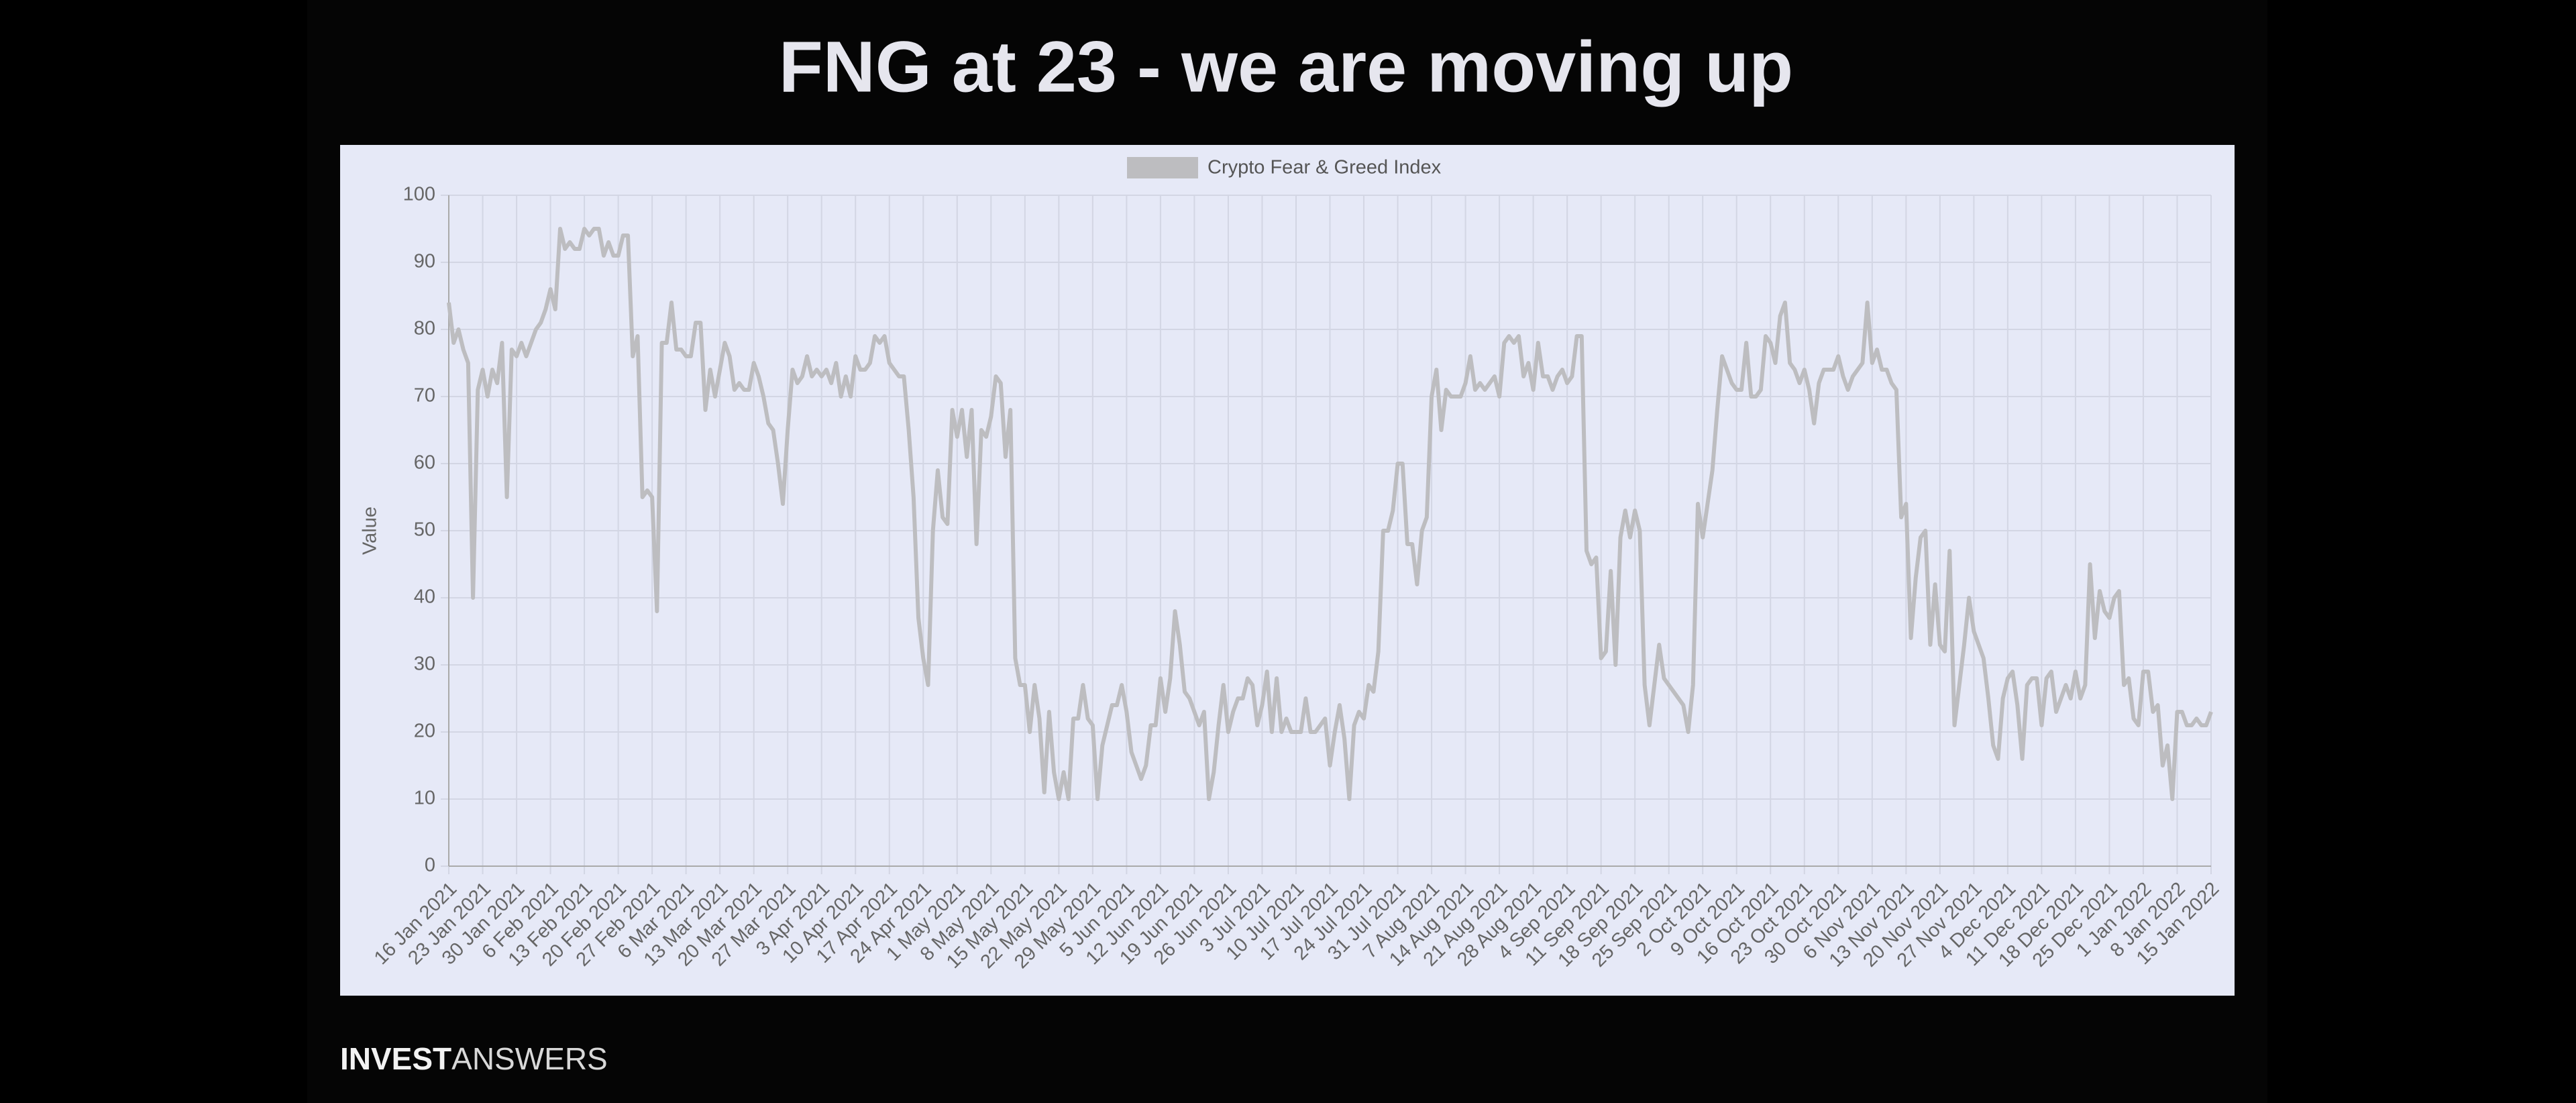 Image resolution: width=2576 pixels, height=1103 pixels. Describe the element at coordinates (424, 463) in the screenshot. I see `y-tick-label: 60` at that location.